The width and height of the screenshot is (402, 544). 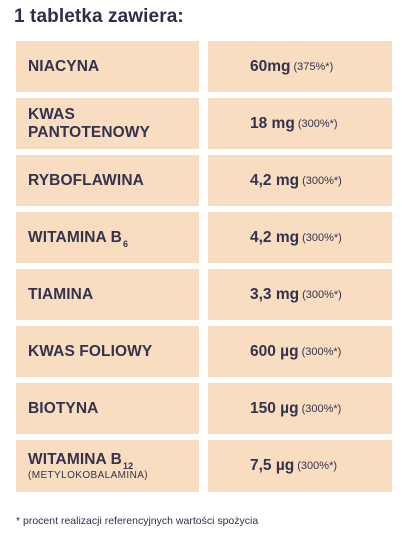 I want to click on nutrient-name-line: KWAS PANTOTENOWY, so click(x=113, y=124).